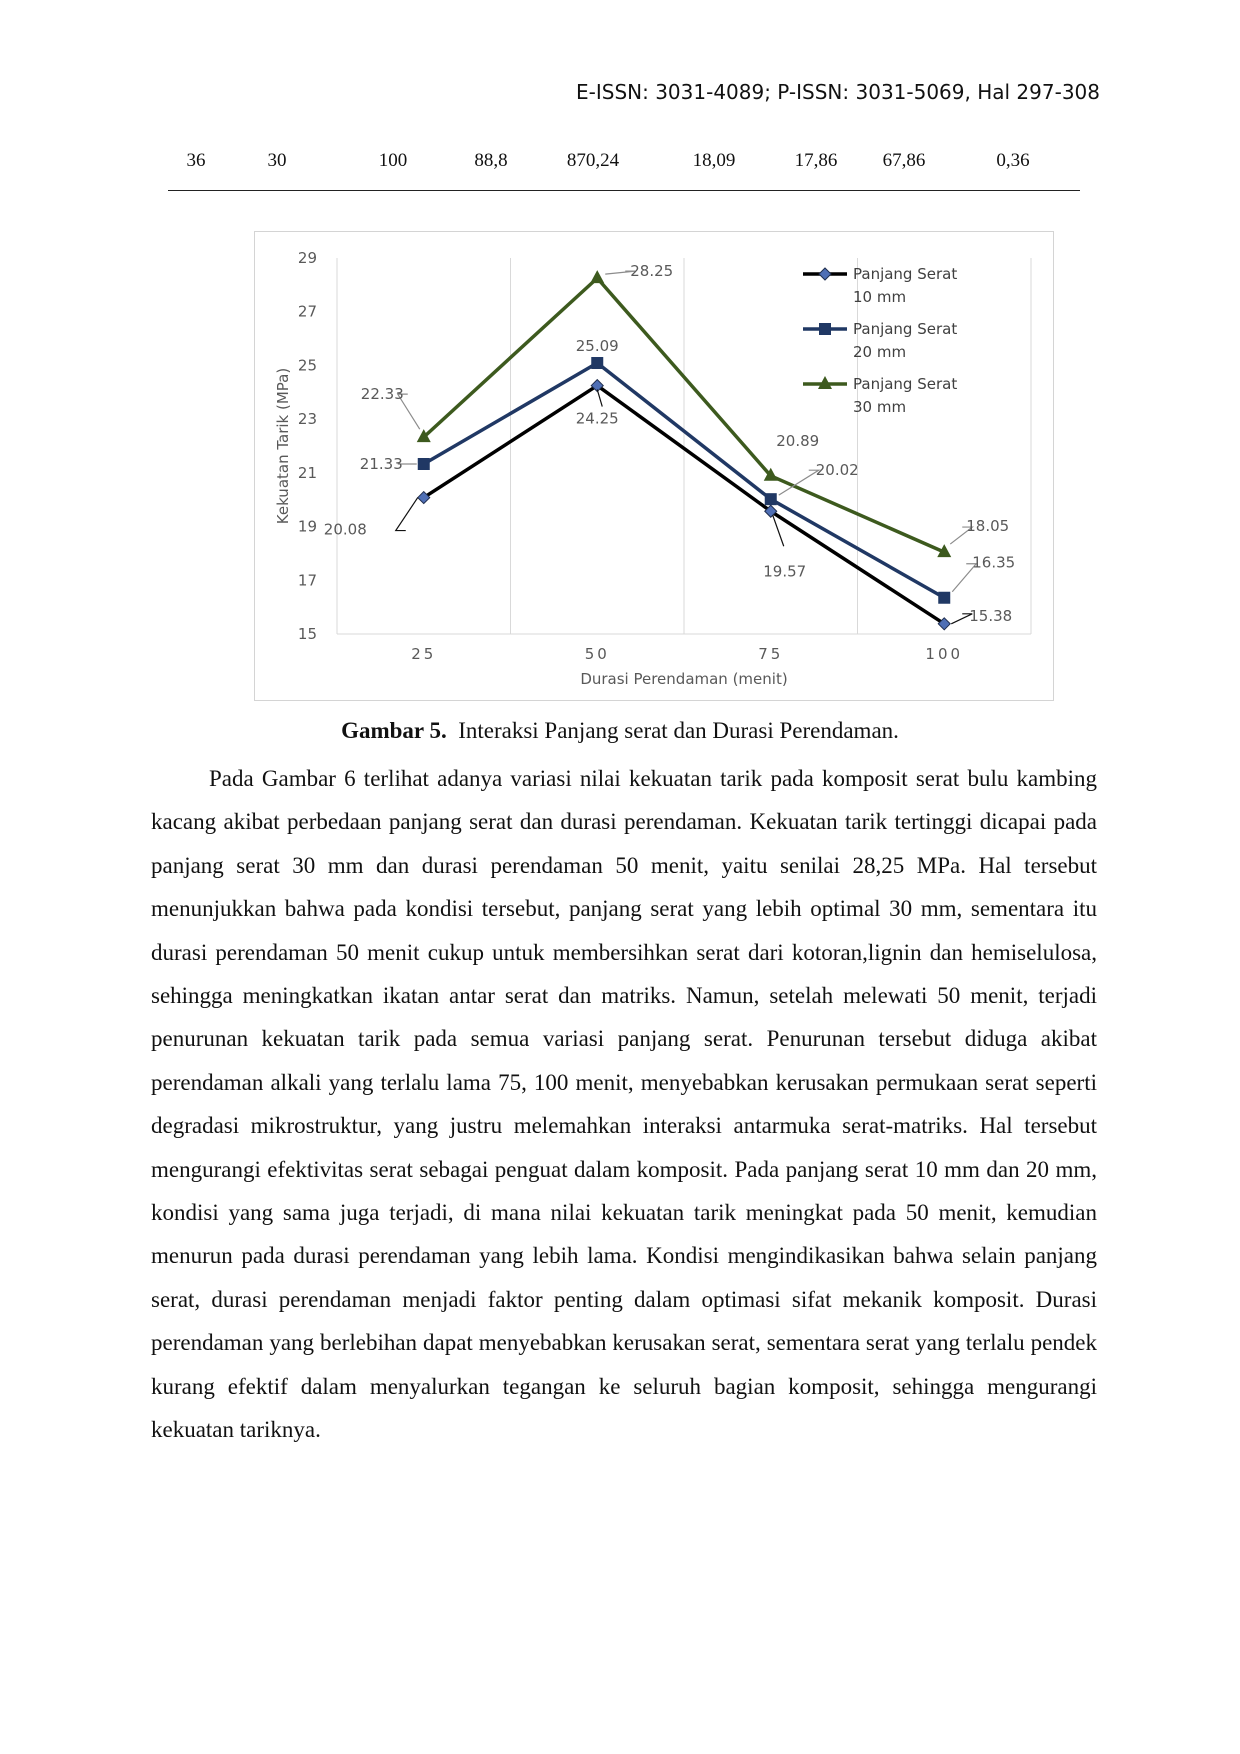  Describe the element at coordinates (597, 654) in the screenshot. I see `x-tick-label: 50` at that location.